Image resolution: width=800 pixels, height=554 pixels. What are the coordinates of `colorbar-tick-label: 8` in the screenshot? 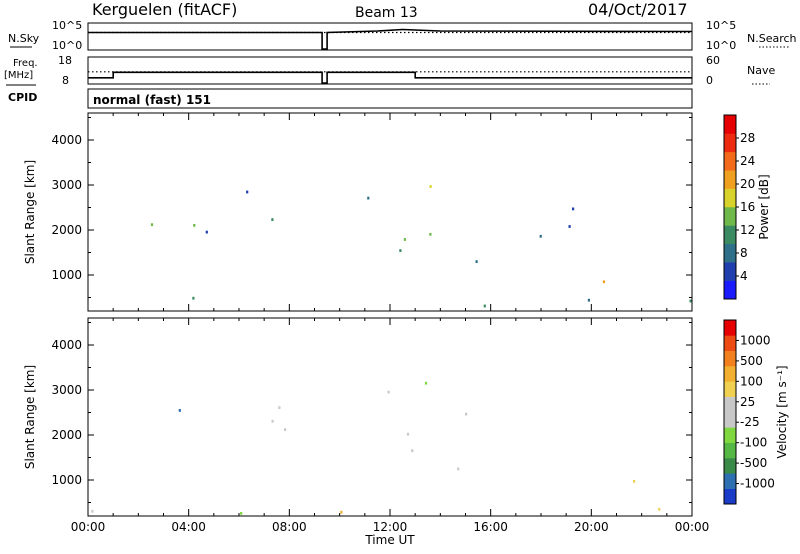 It's located at (744, 253).